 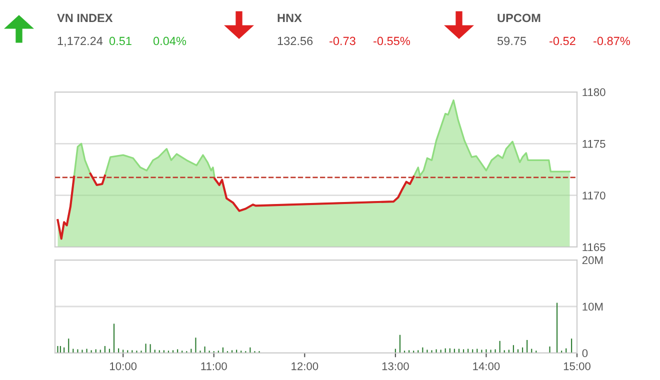 What do you see at coordinates (577, 366) in the screenshot?
I see `x-tick-label: 15:00` at bounding box center [577, 366].